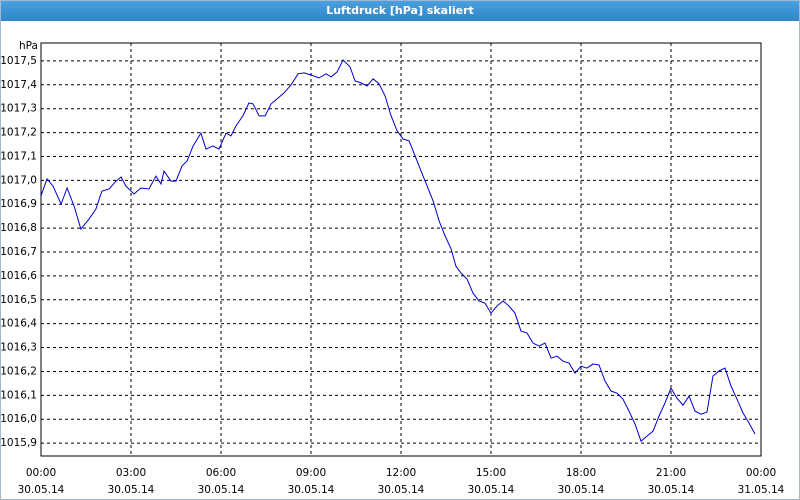 The width and height of the screenshot is (800, 500). Describe the element at coordinates (19, 156) in the screenshot. I see `y-tick-label: 1017,1` at that location.